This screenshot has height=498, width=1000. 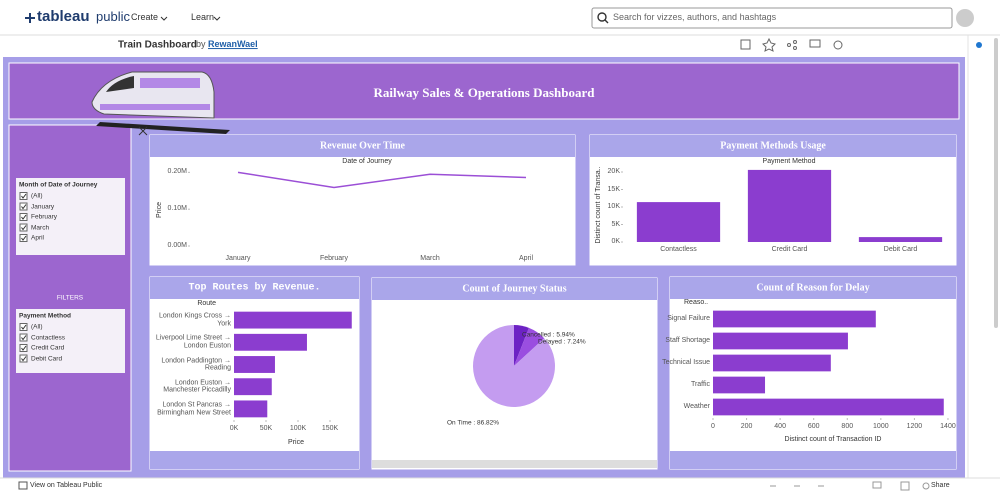 What do you see at coordinates (948, 427) in the screenshot?
I see `x-tick-label: 1400` at bounding box center [948, 427].